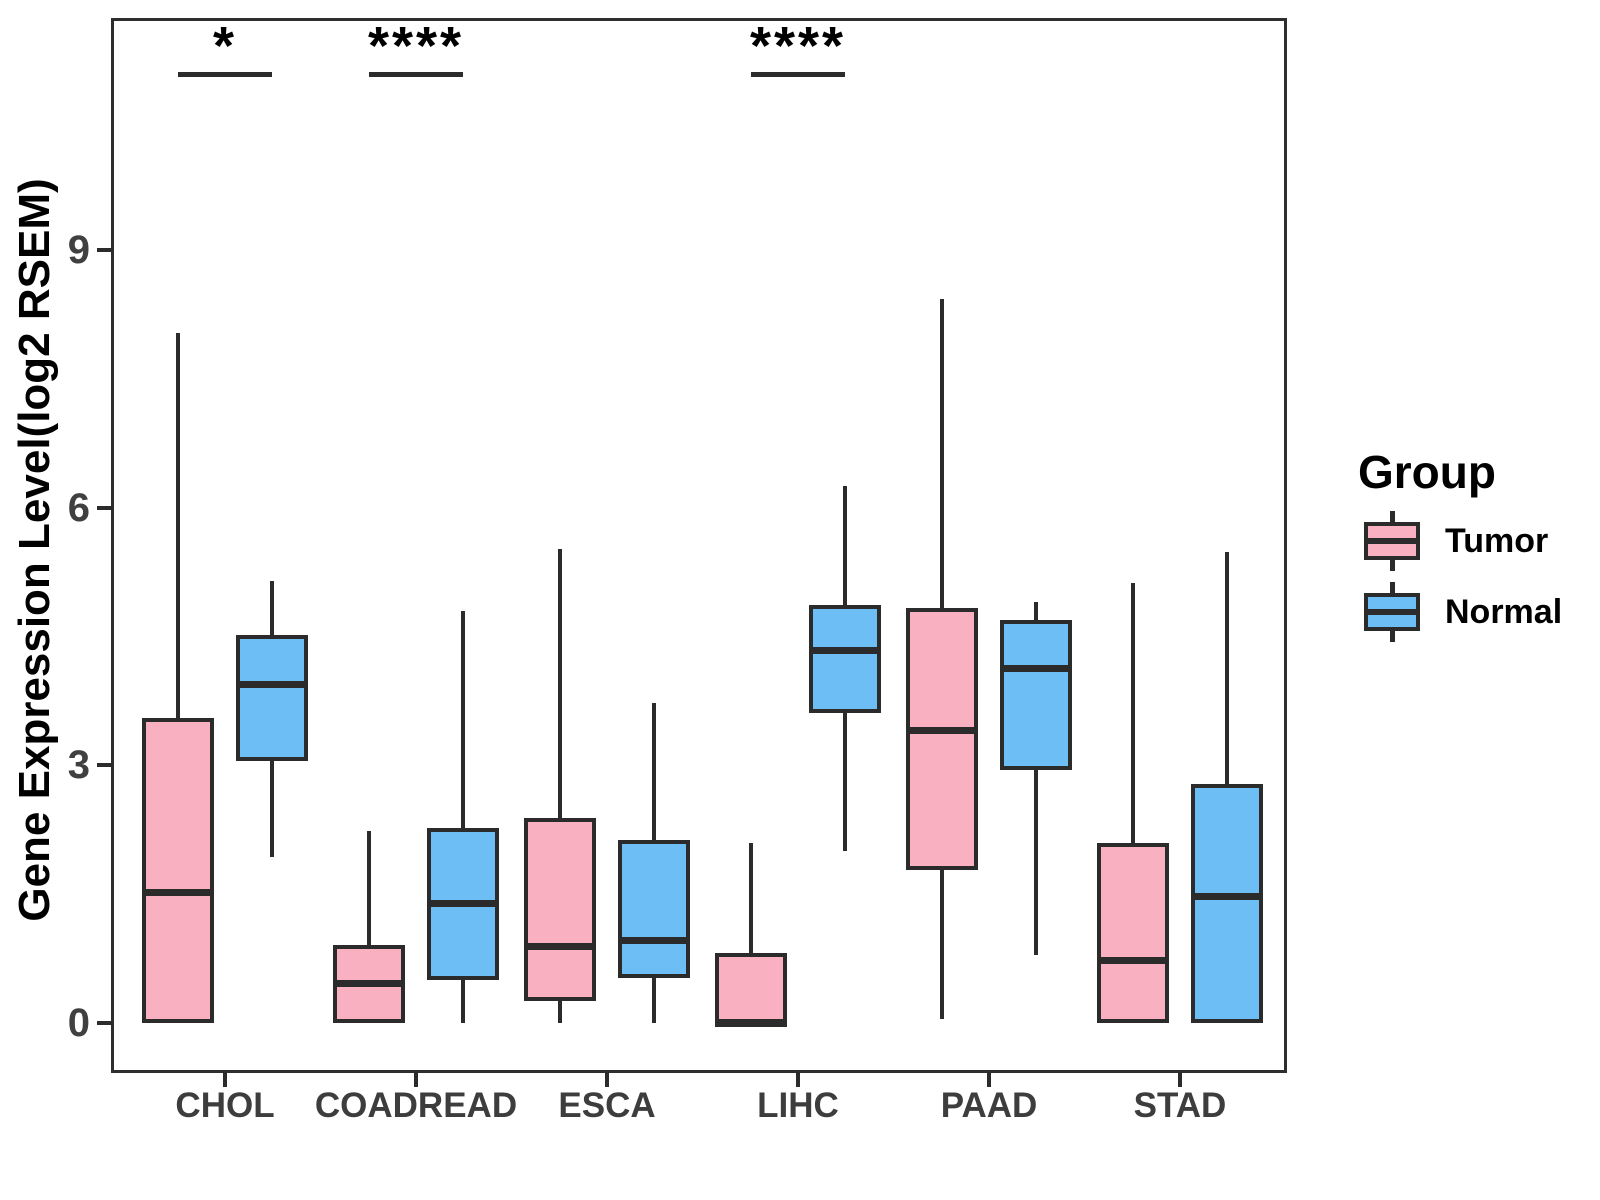 This screenshot has width=1600, height=1200. I want to click on box-tumor-esca, so click(560, 909).